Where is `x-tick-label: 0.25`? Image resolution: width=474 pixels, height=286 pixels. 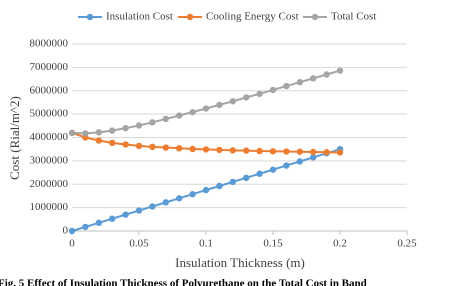
x-tick-label: 0.25 is located at coordinates (407, 244).